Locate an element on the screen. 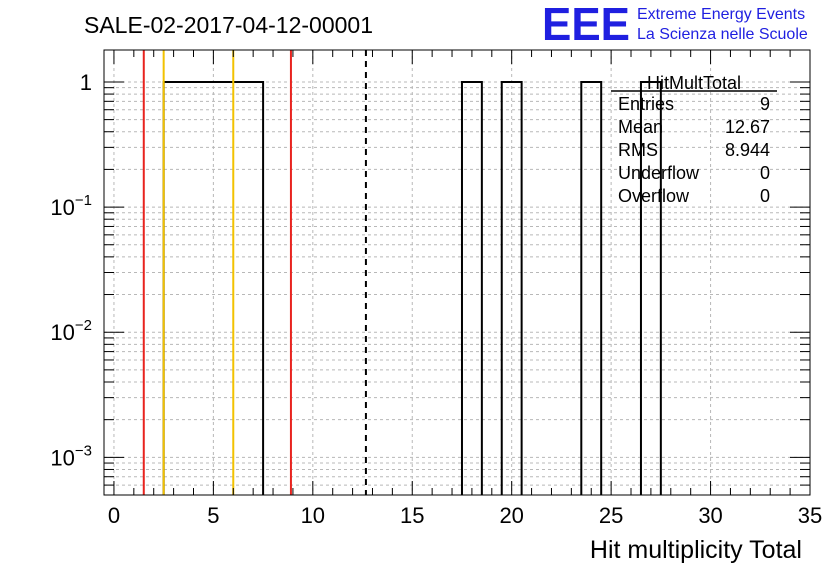  chart-title: SALE-02-2017-04-12-00001 is located at coordinates (228, 25).